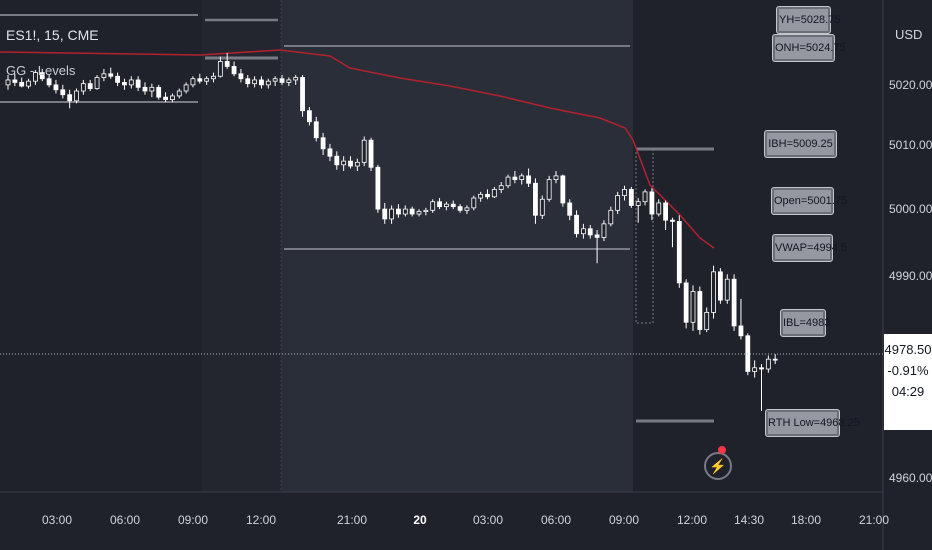  What do you see at coordinates (624, 520) in the screenshot?
I see `time-tick: 09:00` at bounding box center [624, 520].